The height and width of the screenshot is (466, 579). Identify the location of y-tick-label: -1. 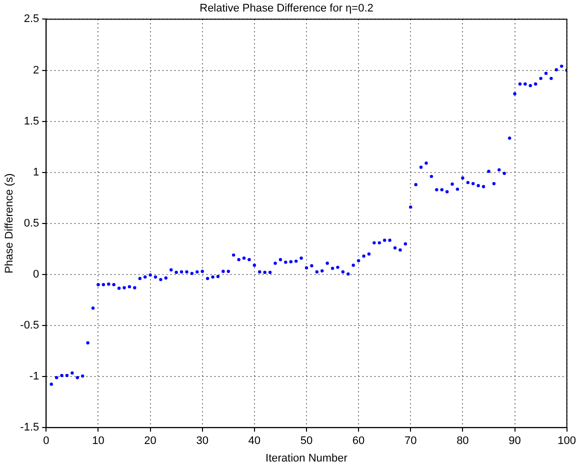
(34, 376).